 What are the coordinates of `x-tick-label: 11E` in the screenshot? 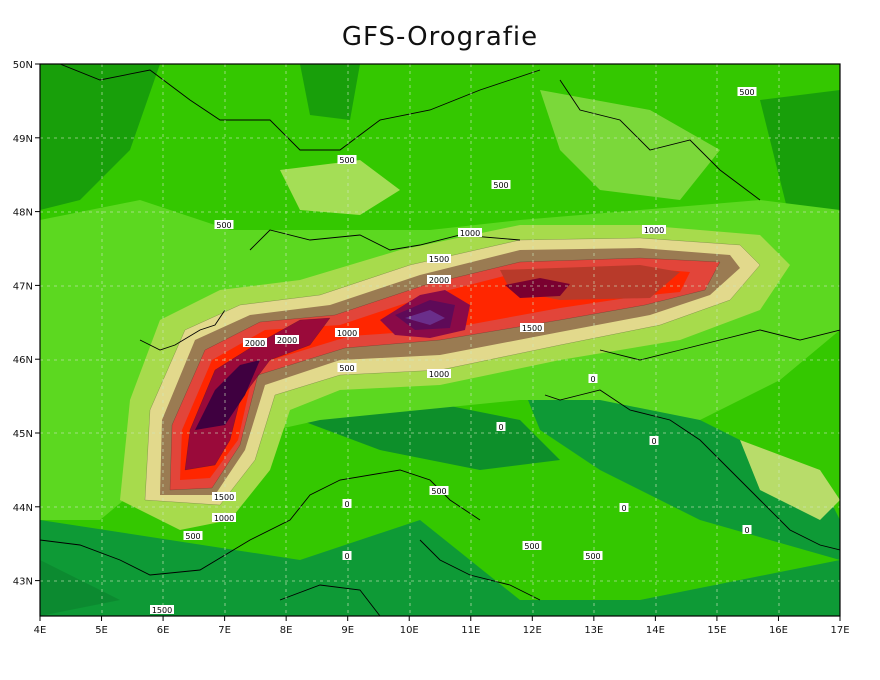 It's located at (470, 630).